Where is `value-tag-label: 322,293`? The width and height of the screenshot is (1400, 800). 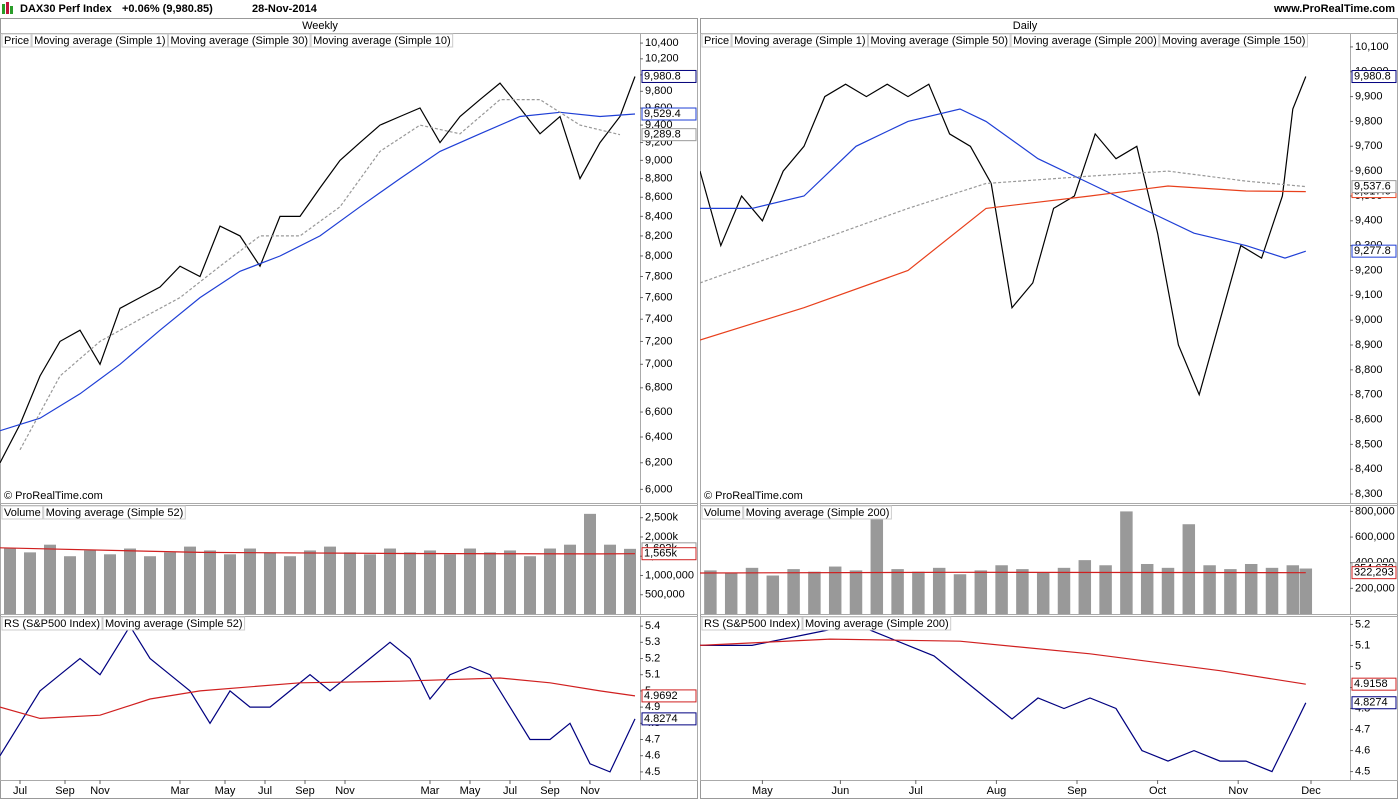 value-tag-label: 322,293 is located at coordinates (1374, 573).